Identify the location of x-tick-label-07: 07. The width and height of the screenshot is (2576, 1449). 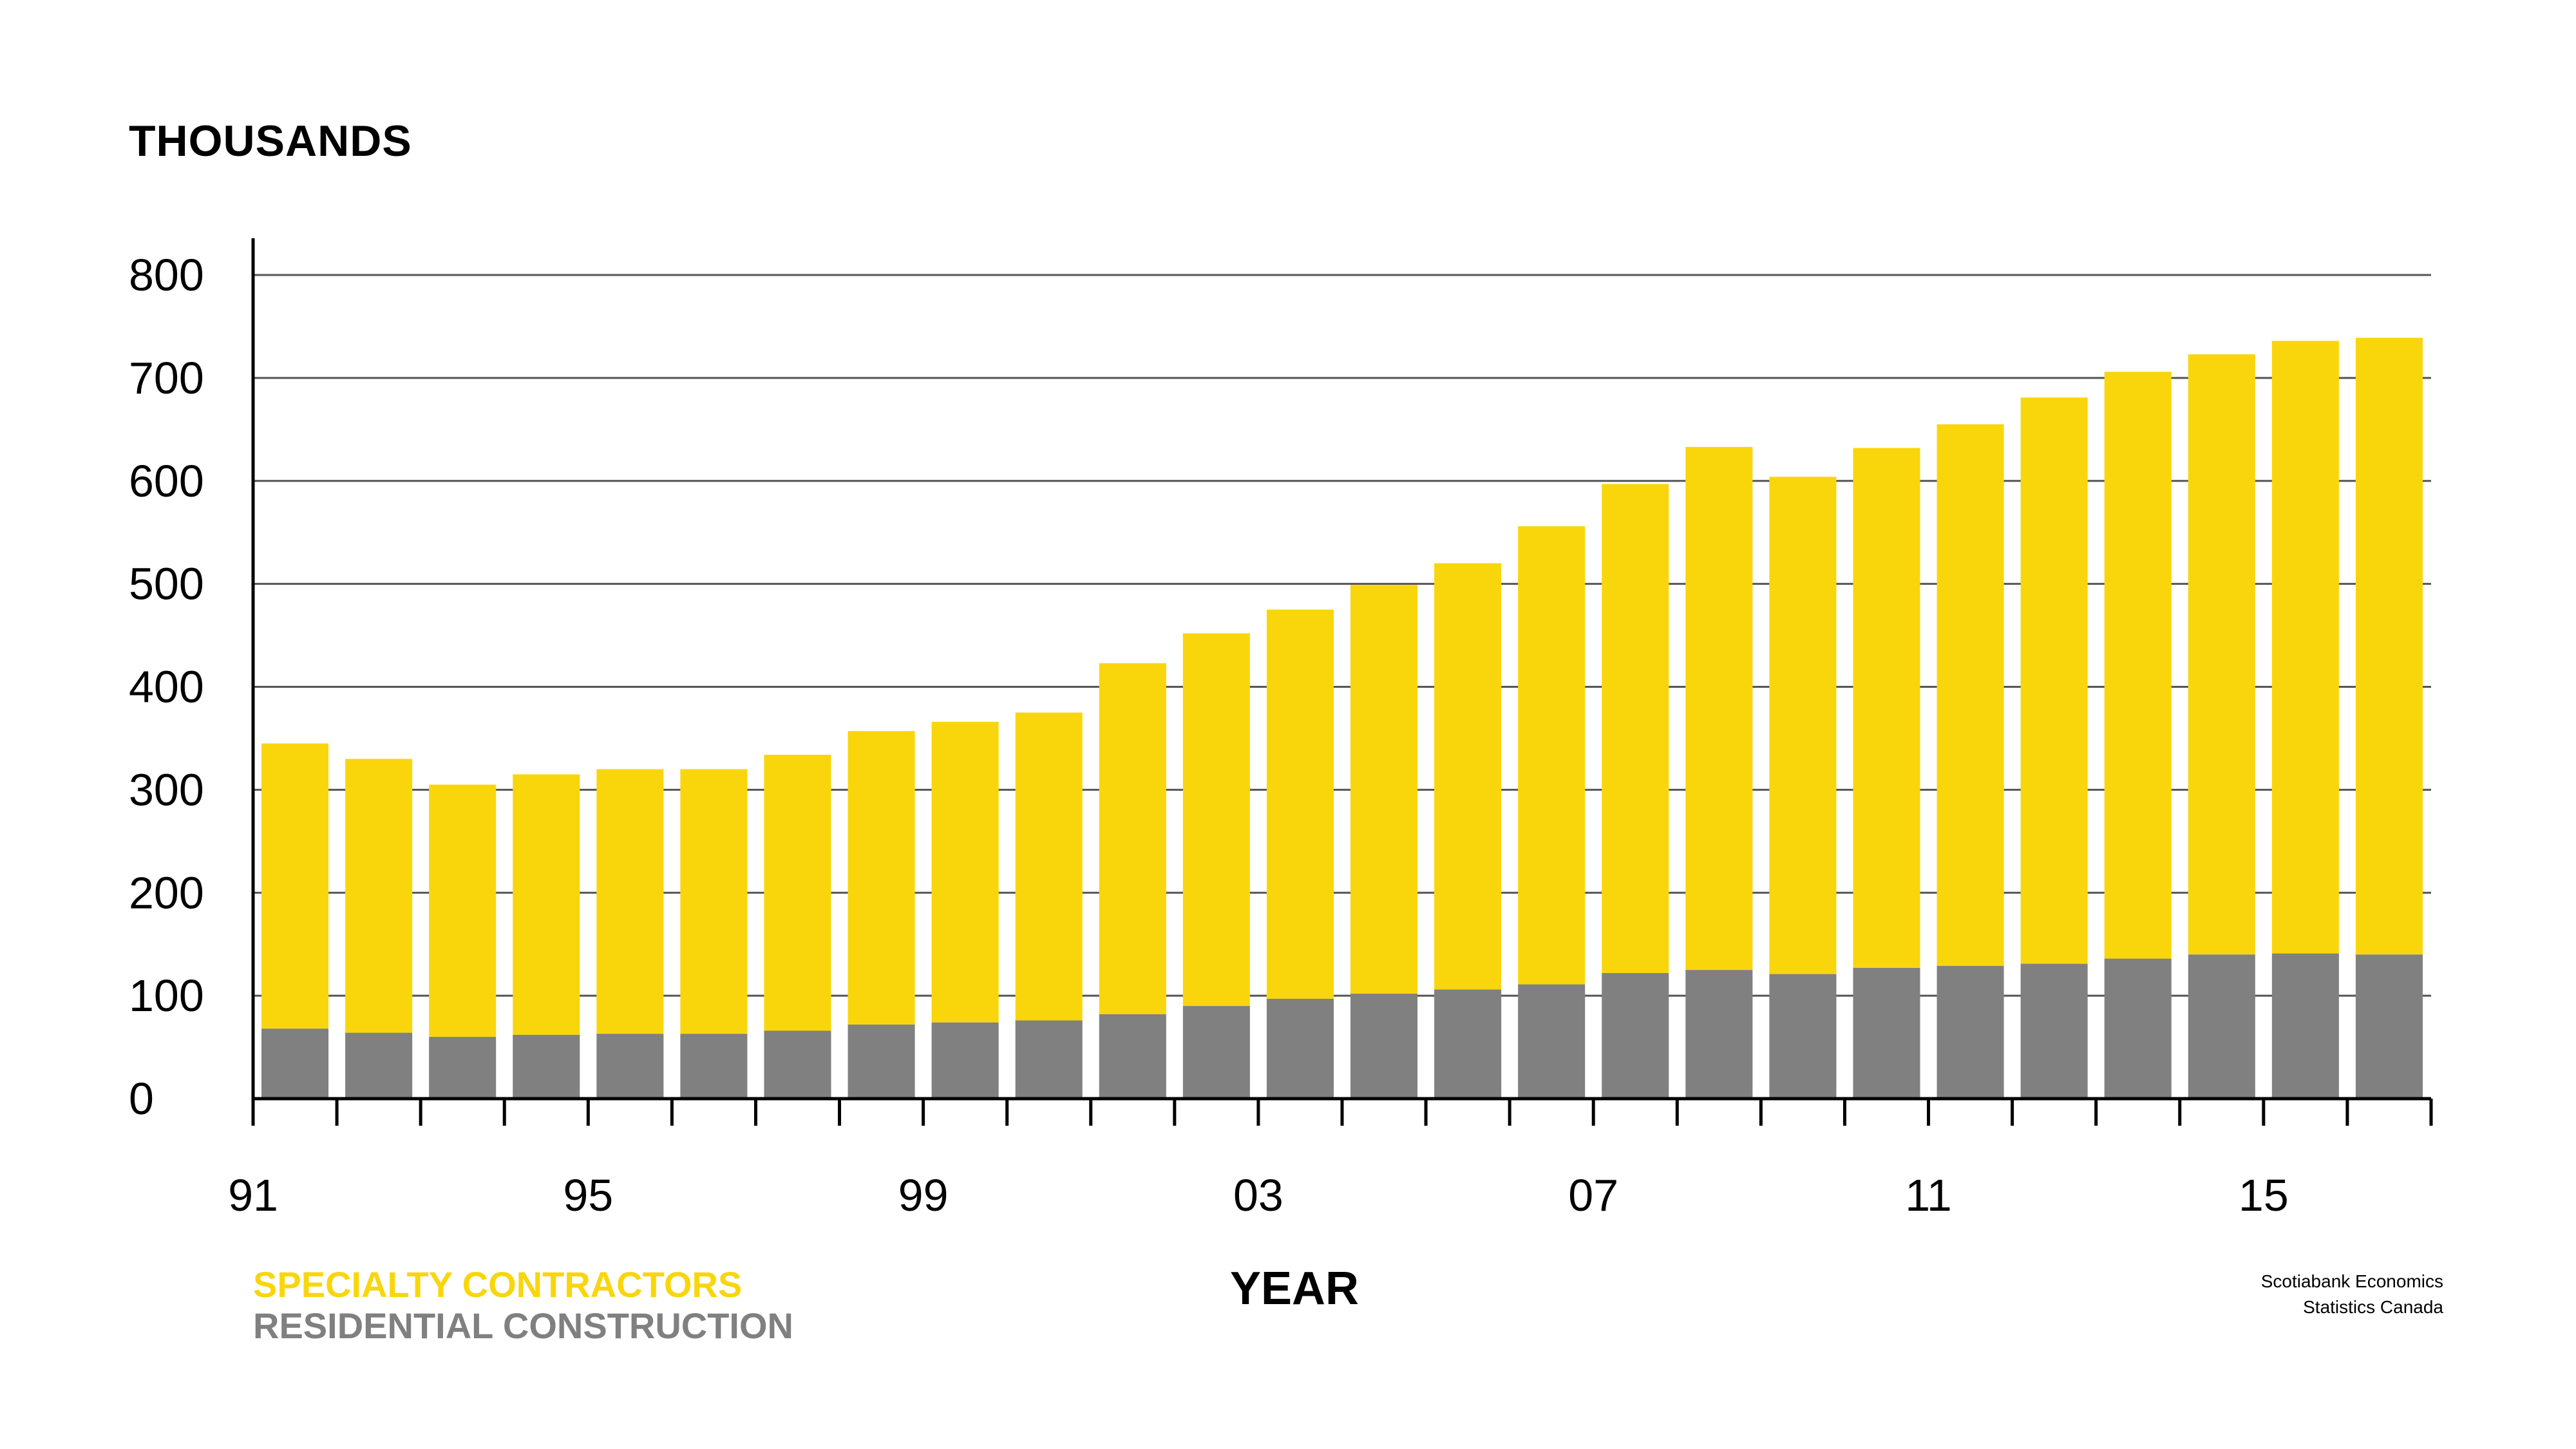
(1593, 1195).